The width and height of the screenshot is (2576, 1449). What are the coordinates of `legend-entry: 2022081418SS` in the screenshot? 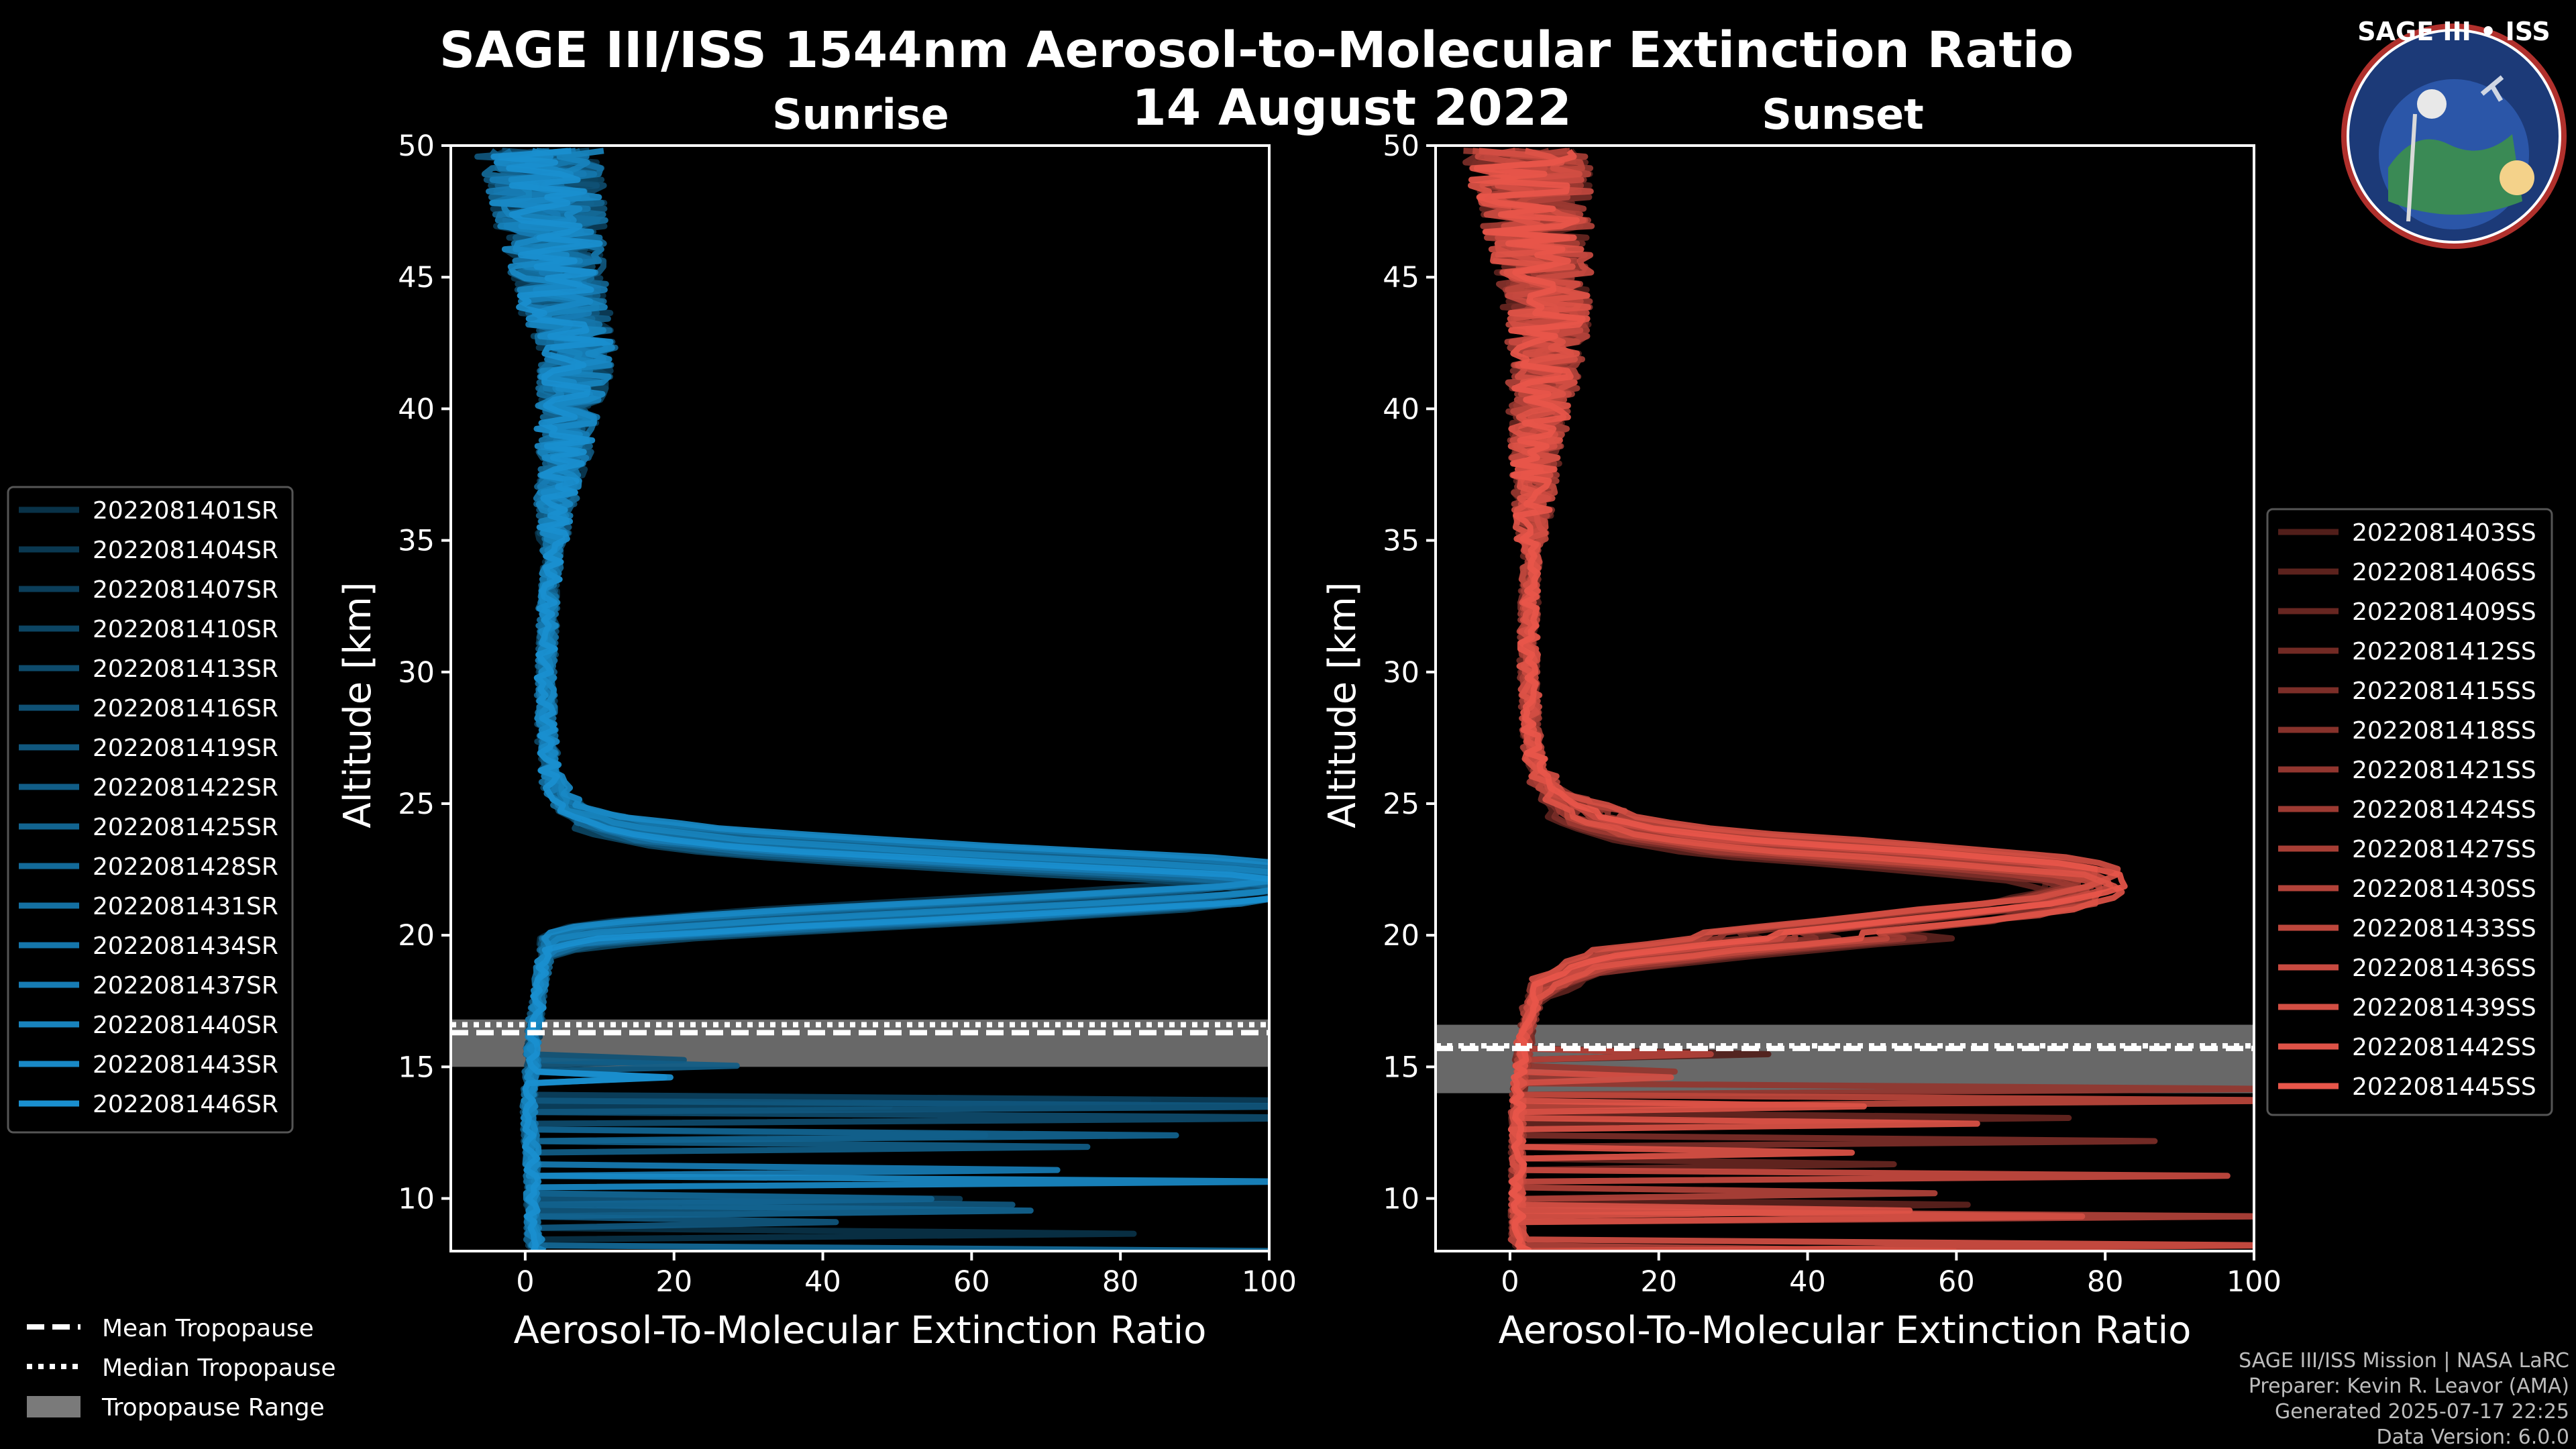 It's located at (2444, 731).